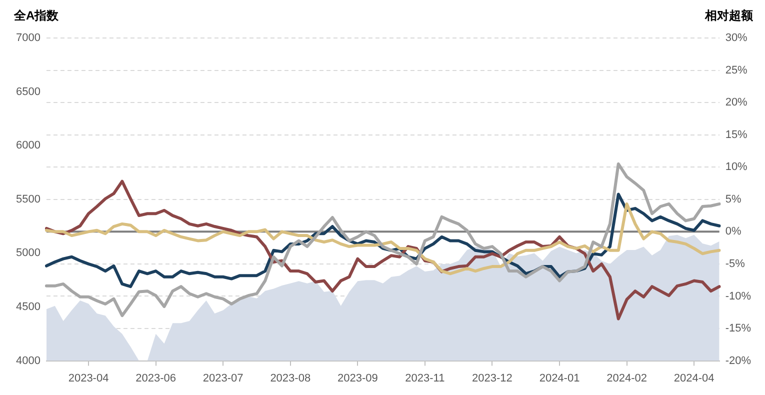 The height and width of the screenshot is (395, 765). I want to click on x-tick-label: 2023-07, so click(223, 378).